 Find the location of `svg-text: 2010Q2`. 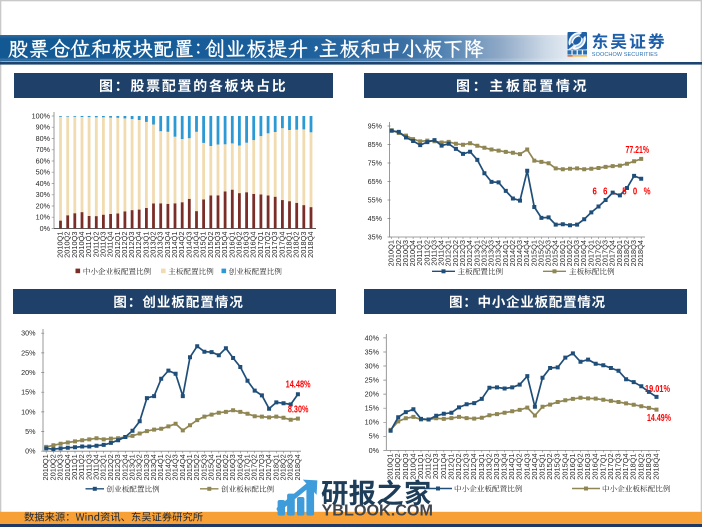

svg-text: 2010Q2 is located at coordinates (397, 466).